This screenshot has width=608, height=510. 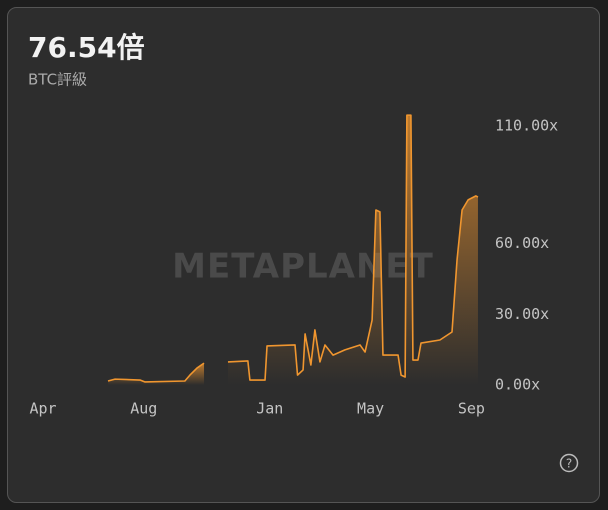 I want to click on line, so click(x=156, y=372).